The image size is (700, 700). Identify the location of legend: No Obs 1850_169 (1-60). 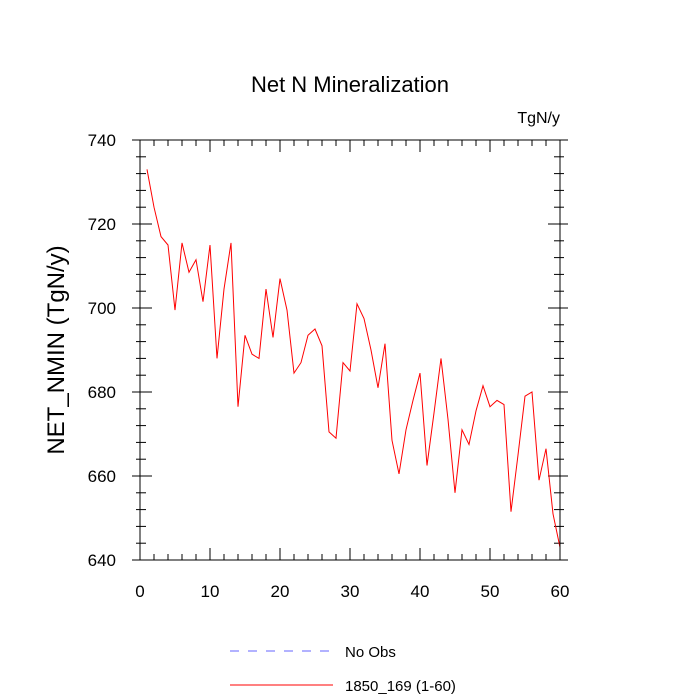
(343, 669).